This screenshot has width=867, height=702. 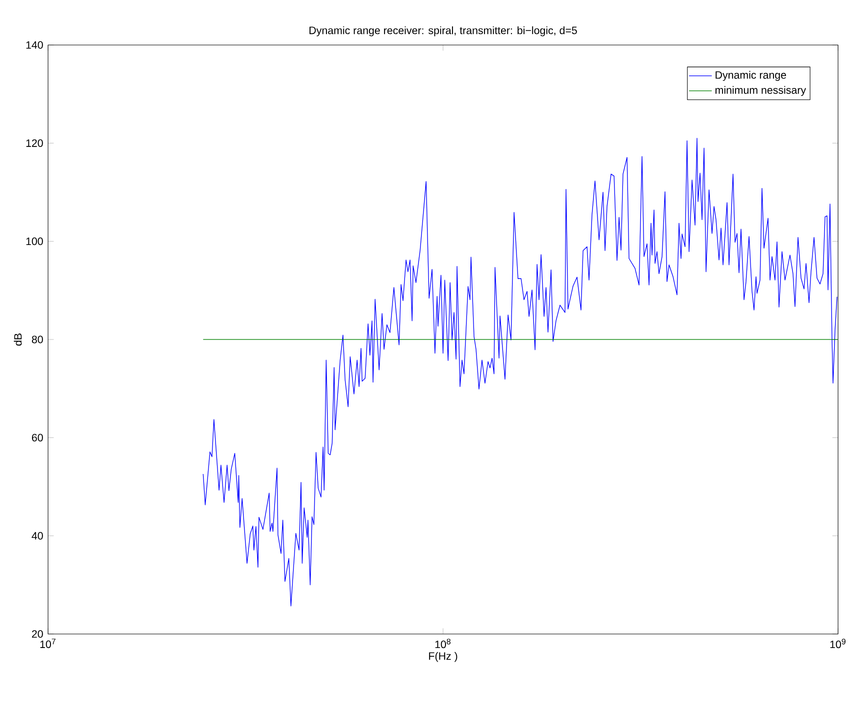 What do you see at coordinates (34, 143) in the screenshot?
I see `y-tick-label: 120` at bounding box center [34, 143].